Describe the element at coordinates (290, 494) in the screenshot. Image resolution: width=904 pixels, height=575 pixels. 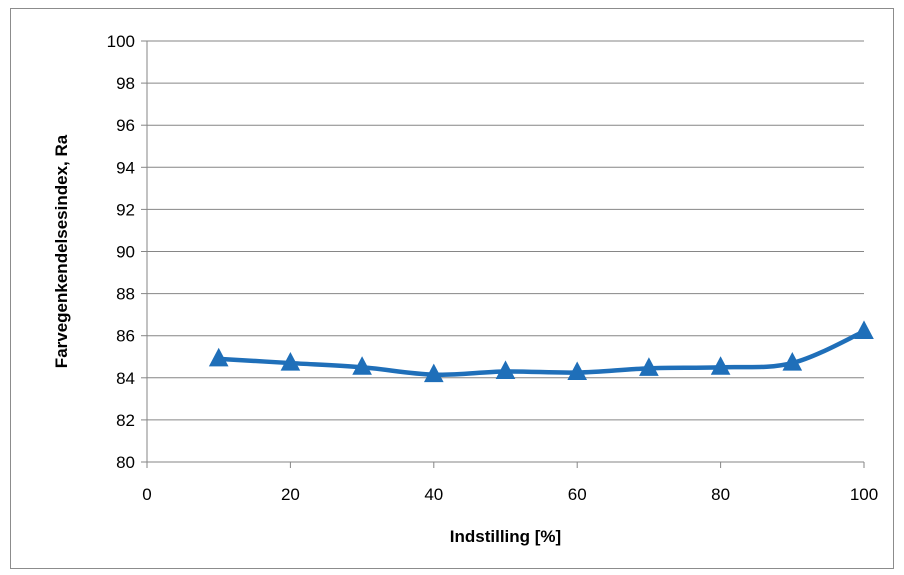
I see `x-tick-label: 20` at that location.